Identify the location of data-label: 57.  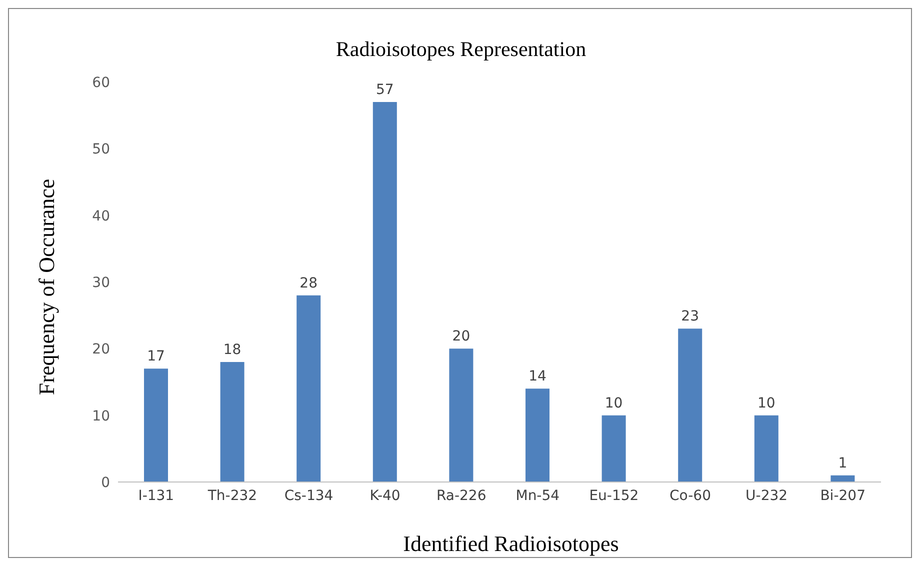
(385, 90).